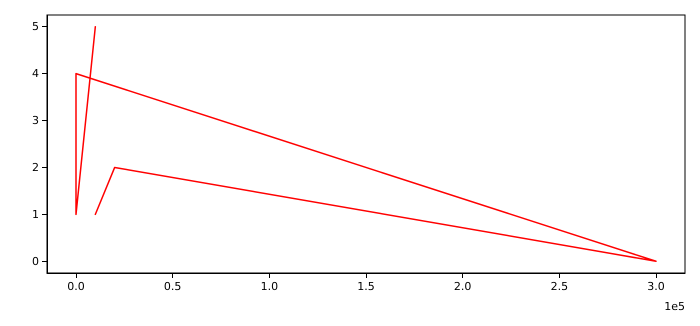 The image size is (700, 326). What do you see at coordinates (559, 286) in the screenshot?
I see `x-tick-label: 2.5` at bounding box center [559, 286].